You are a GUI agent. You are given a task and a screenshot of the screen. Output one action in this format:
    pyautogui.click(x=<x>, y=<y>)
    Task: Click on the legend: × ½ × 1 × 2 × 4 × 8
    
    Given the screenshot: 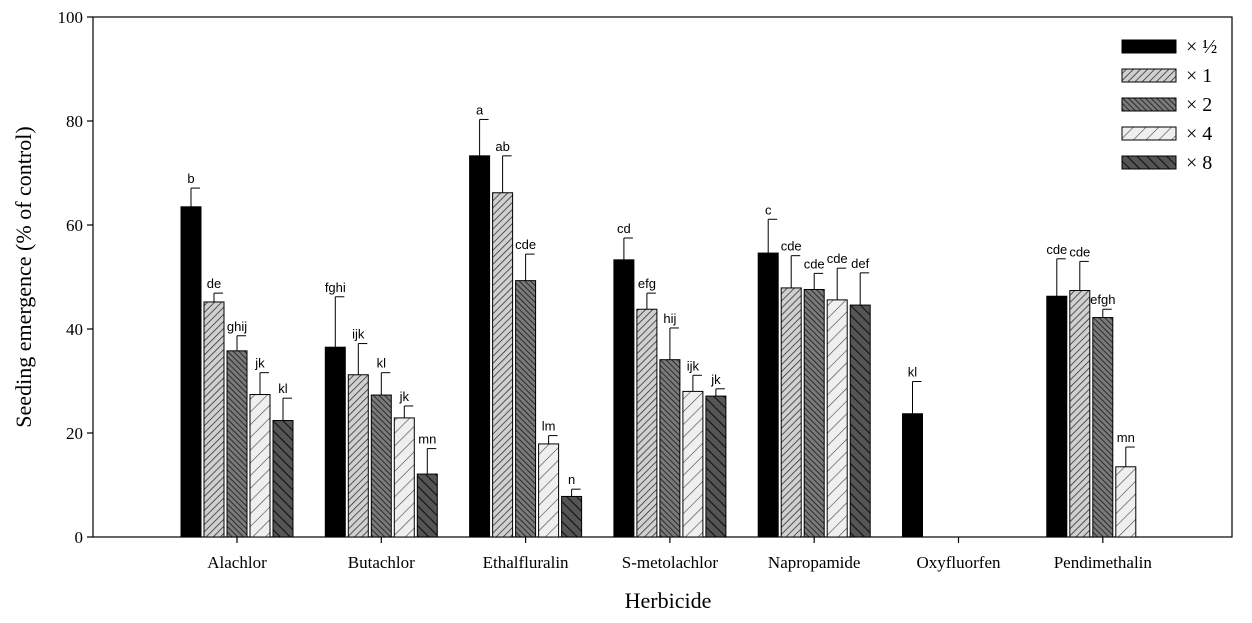 What is the action you would take?
    pyautogui.click(x=1169, y=105)
    